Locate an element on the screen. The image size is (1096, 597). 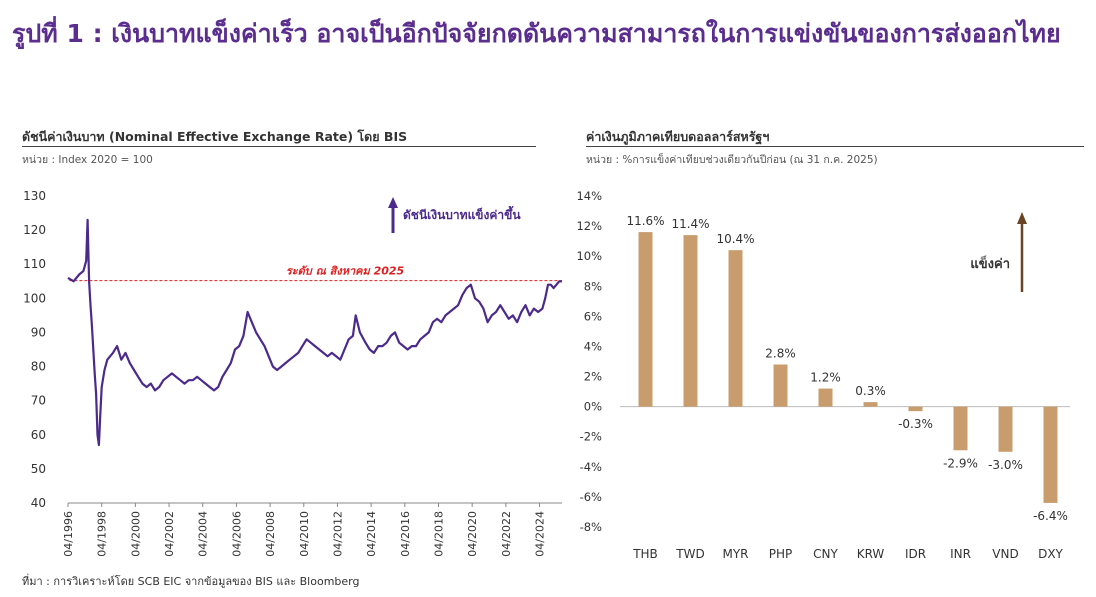
neer-x-tick-label: 04/2014 is located at coordinates (371, 534).